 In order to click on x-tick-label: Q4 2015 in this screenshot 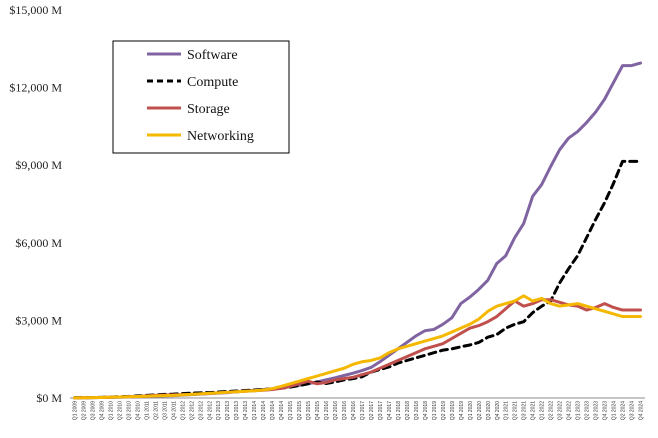, I will do `click(318, 410)`.